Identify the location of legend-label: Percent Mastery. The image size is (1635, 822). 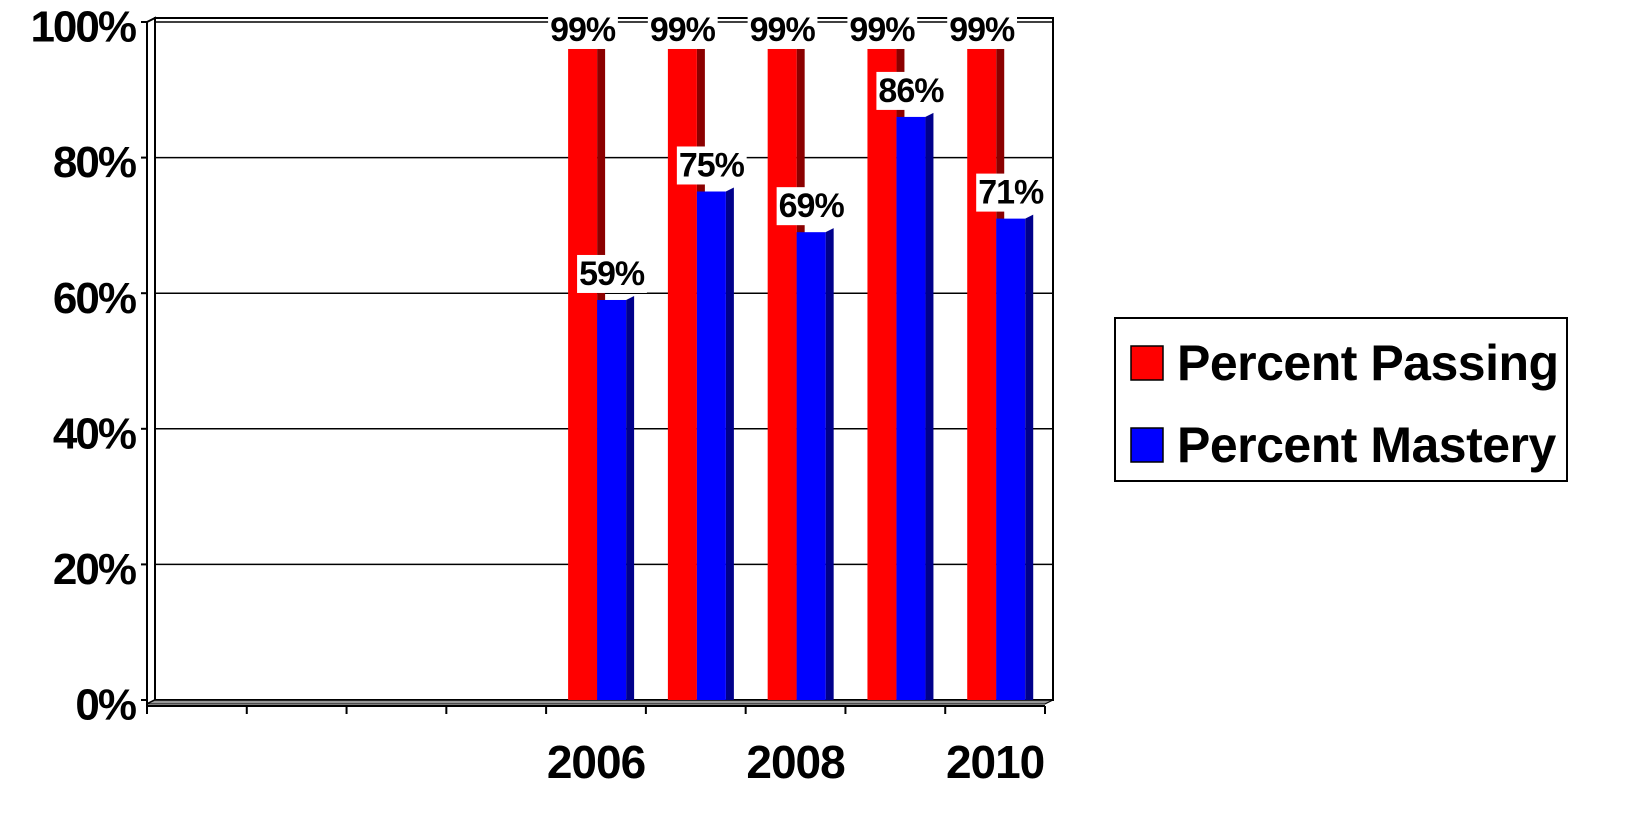
(1366, 445).